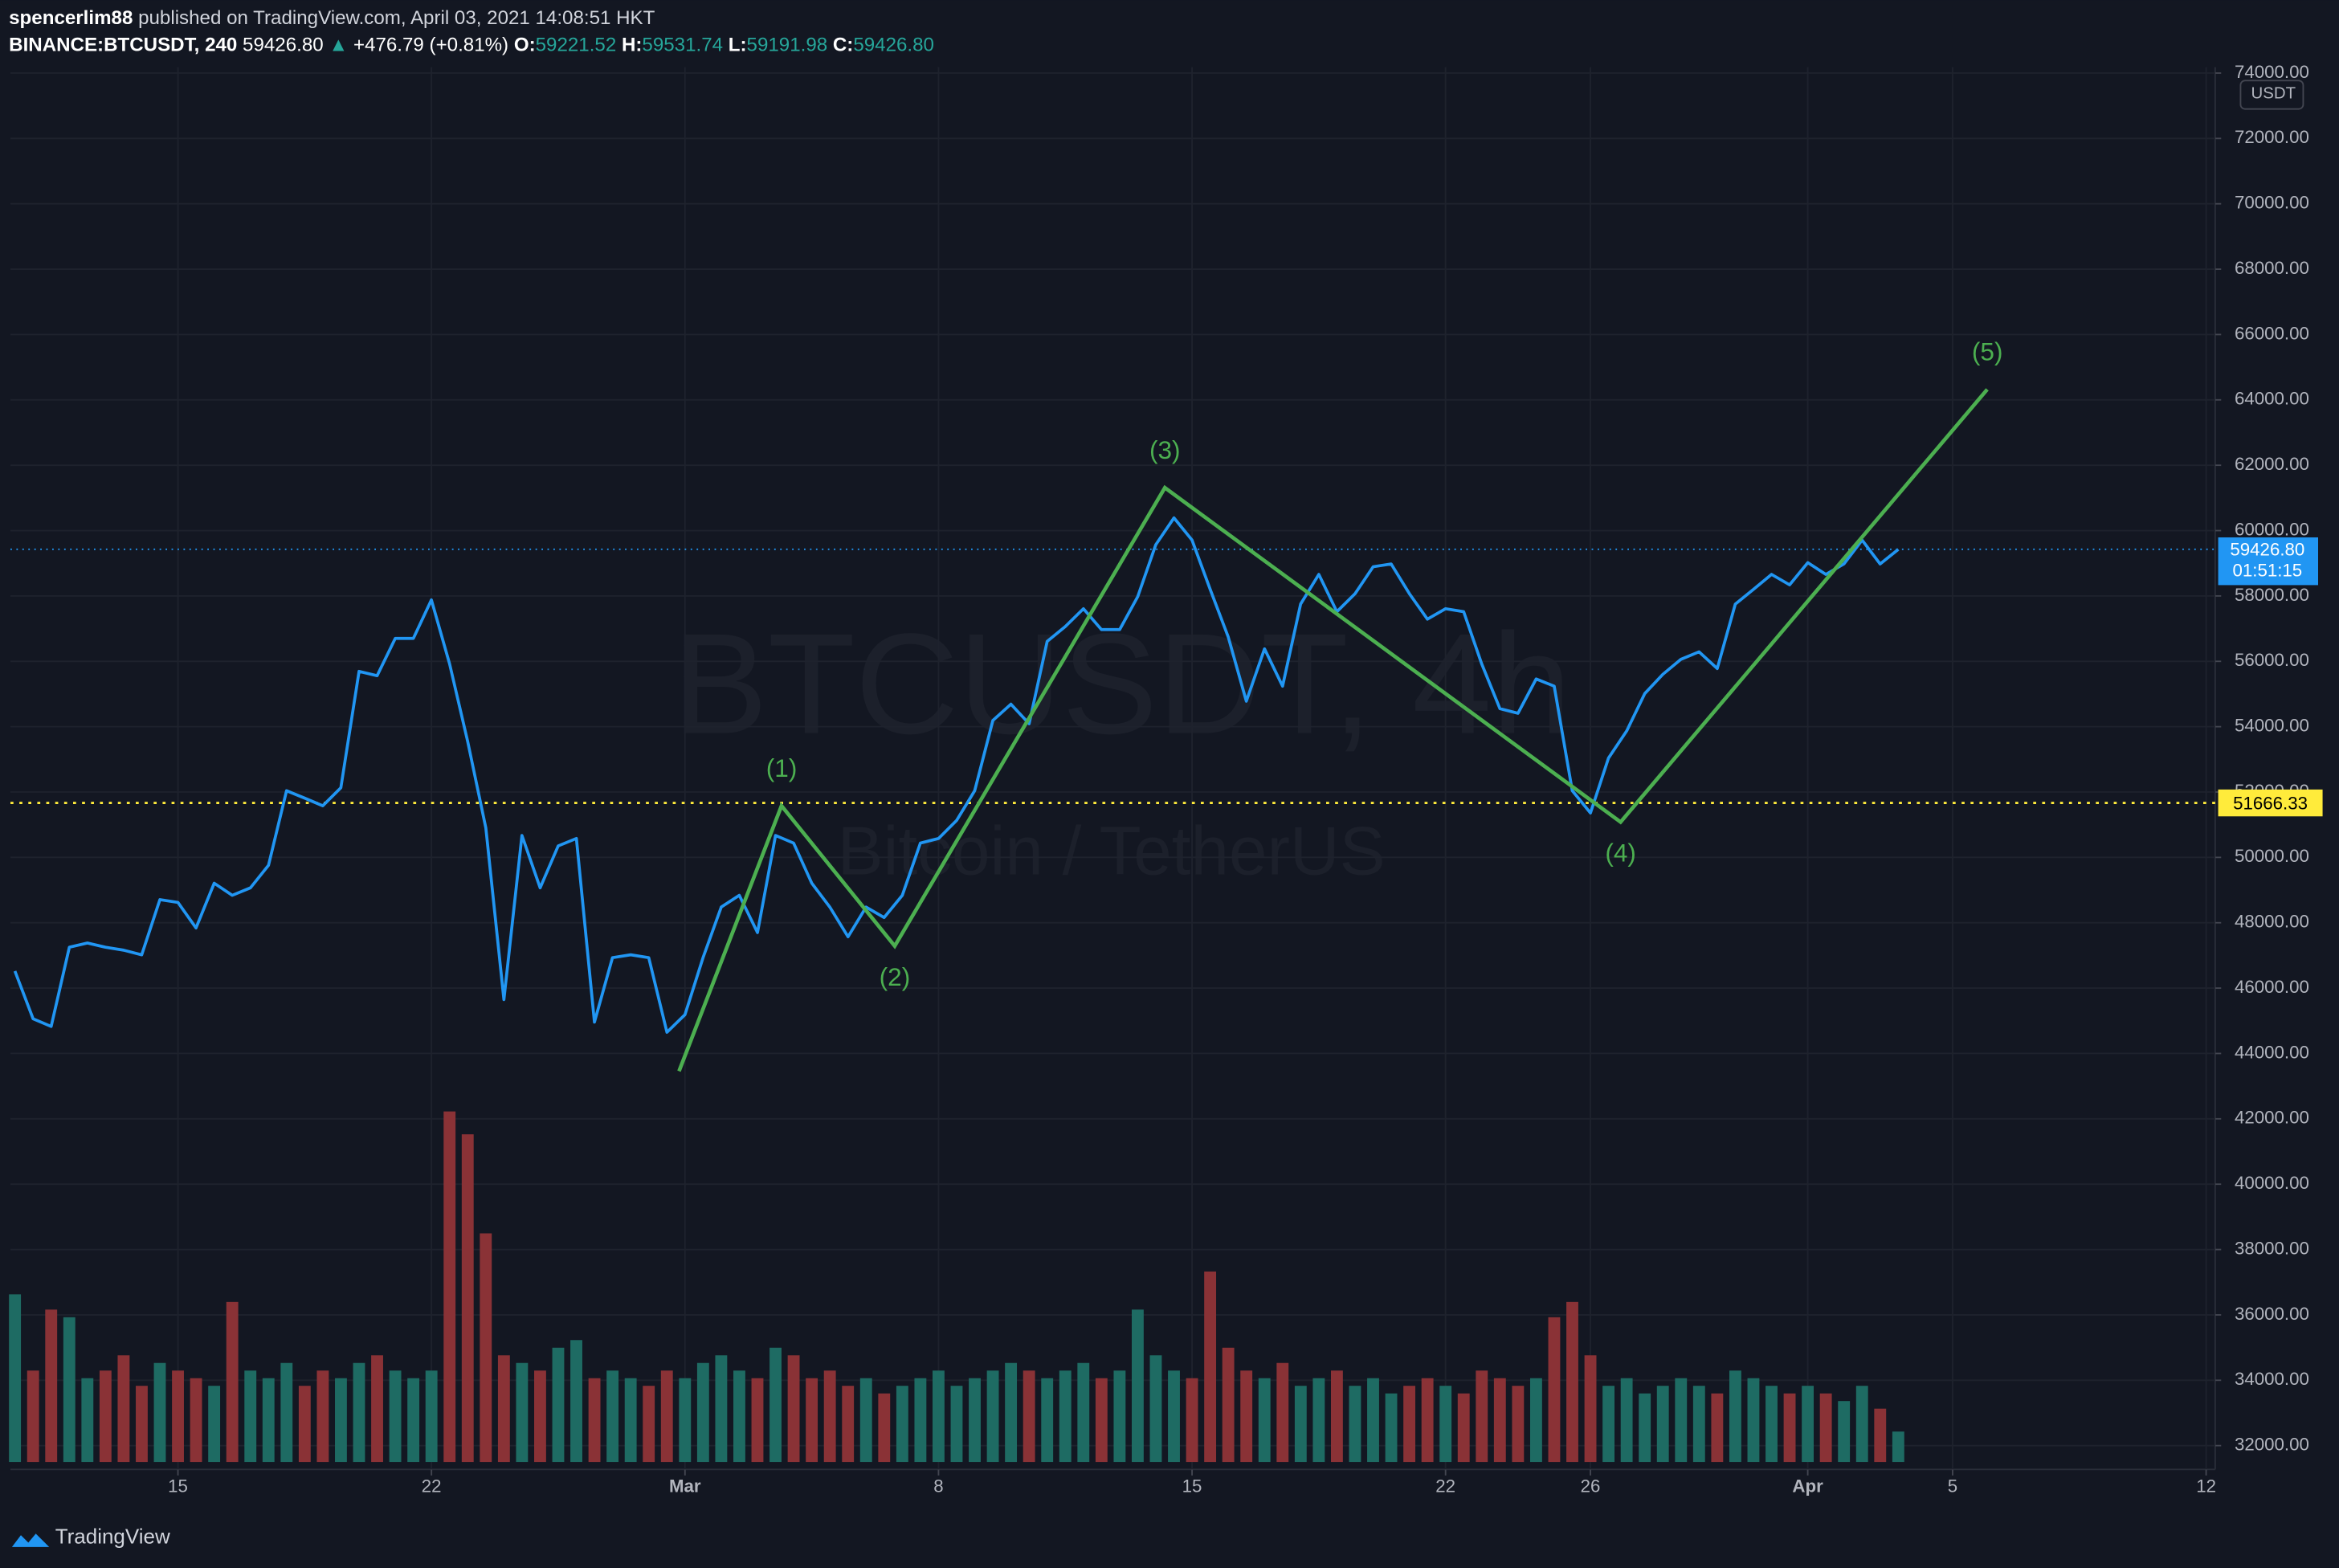  Describe the element at coordinates (2272, 333) in the screenshot. I see `y-tick-label: 66000.00` at that location.